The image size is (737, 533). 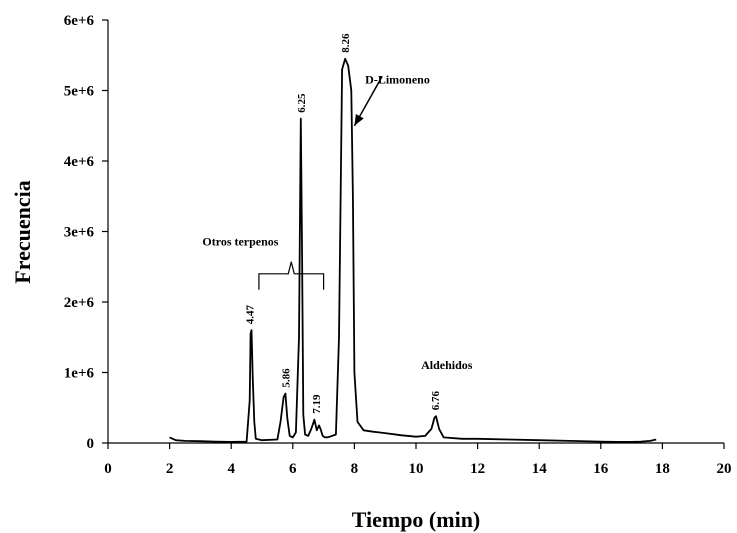 What do you see at coordinates (662, 469) in the screenshot?
I see `x-tick-label: 18` at bounding box center [662, 469].